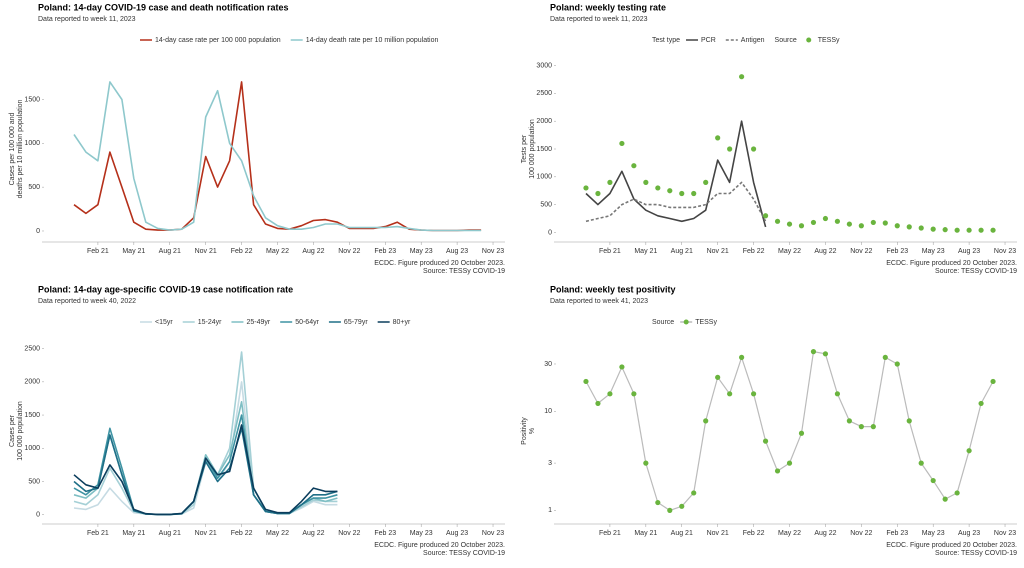 This screenshot has width=1024, height=568. I want to click on legend-title: Source, so click(663, 322).